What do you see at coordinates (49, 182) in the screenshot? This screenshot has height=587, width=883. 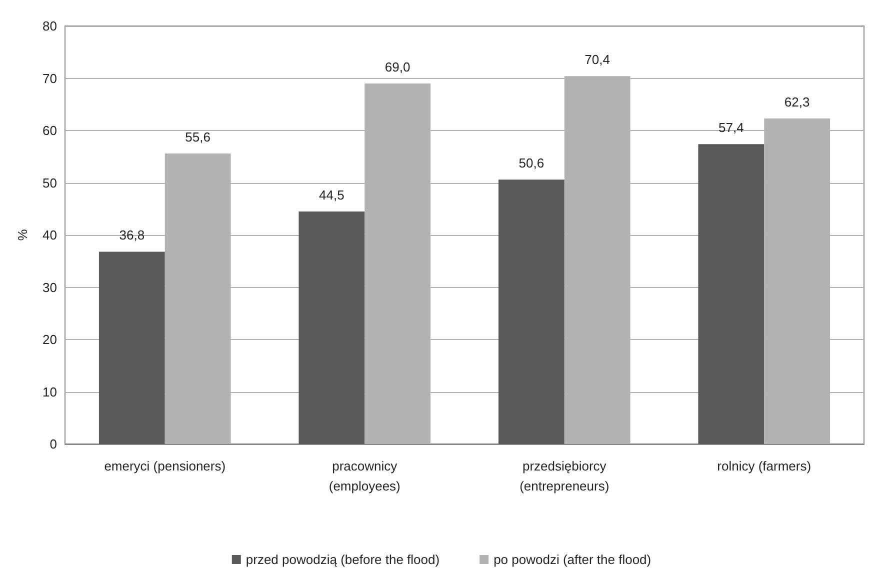 I see `y-tick-label: 50` at bounding box center [49, 182].